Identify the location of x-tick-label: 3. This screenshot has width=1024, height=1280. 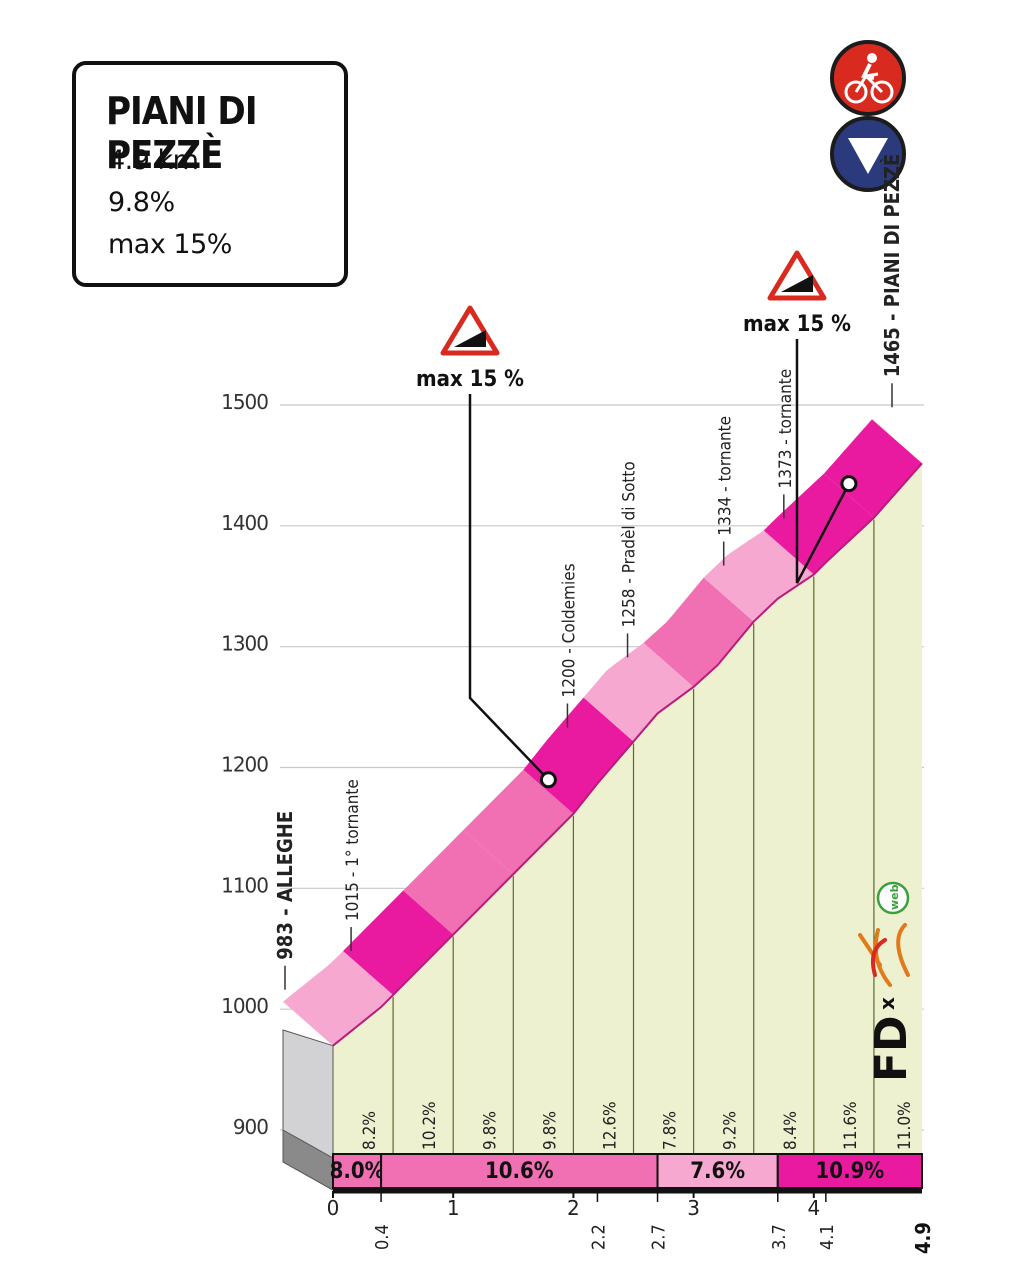
(693, 1208).